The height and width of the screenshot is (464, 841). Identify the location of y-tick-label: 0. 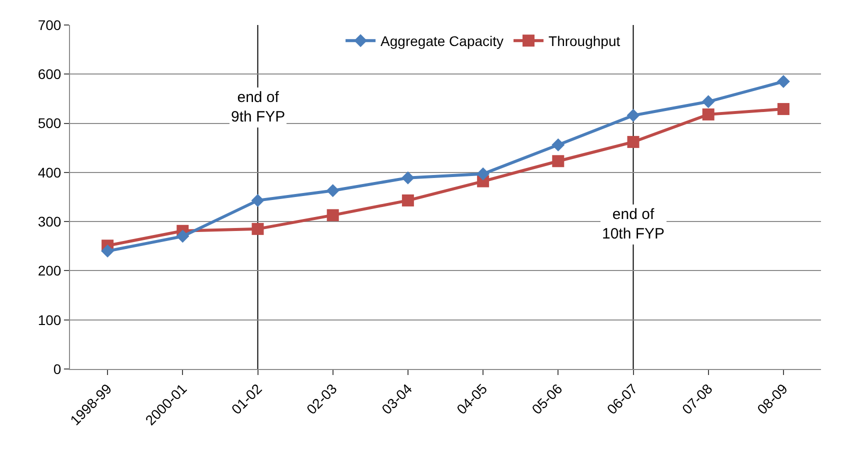
(57, 368).